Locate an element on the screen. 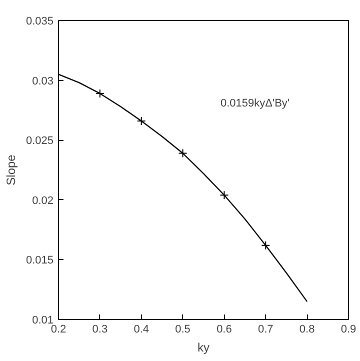 The height and width of the screenshot is (361, 360). y-tick-label: 0.02 is located at coordinates (43, 200).